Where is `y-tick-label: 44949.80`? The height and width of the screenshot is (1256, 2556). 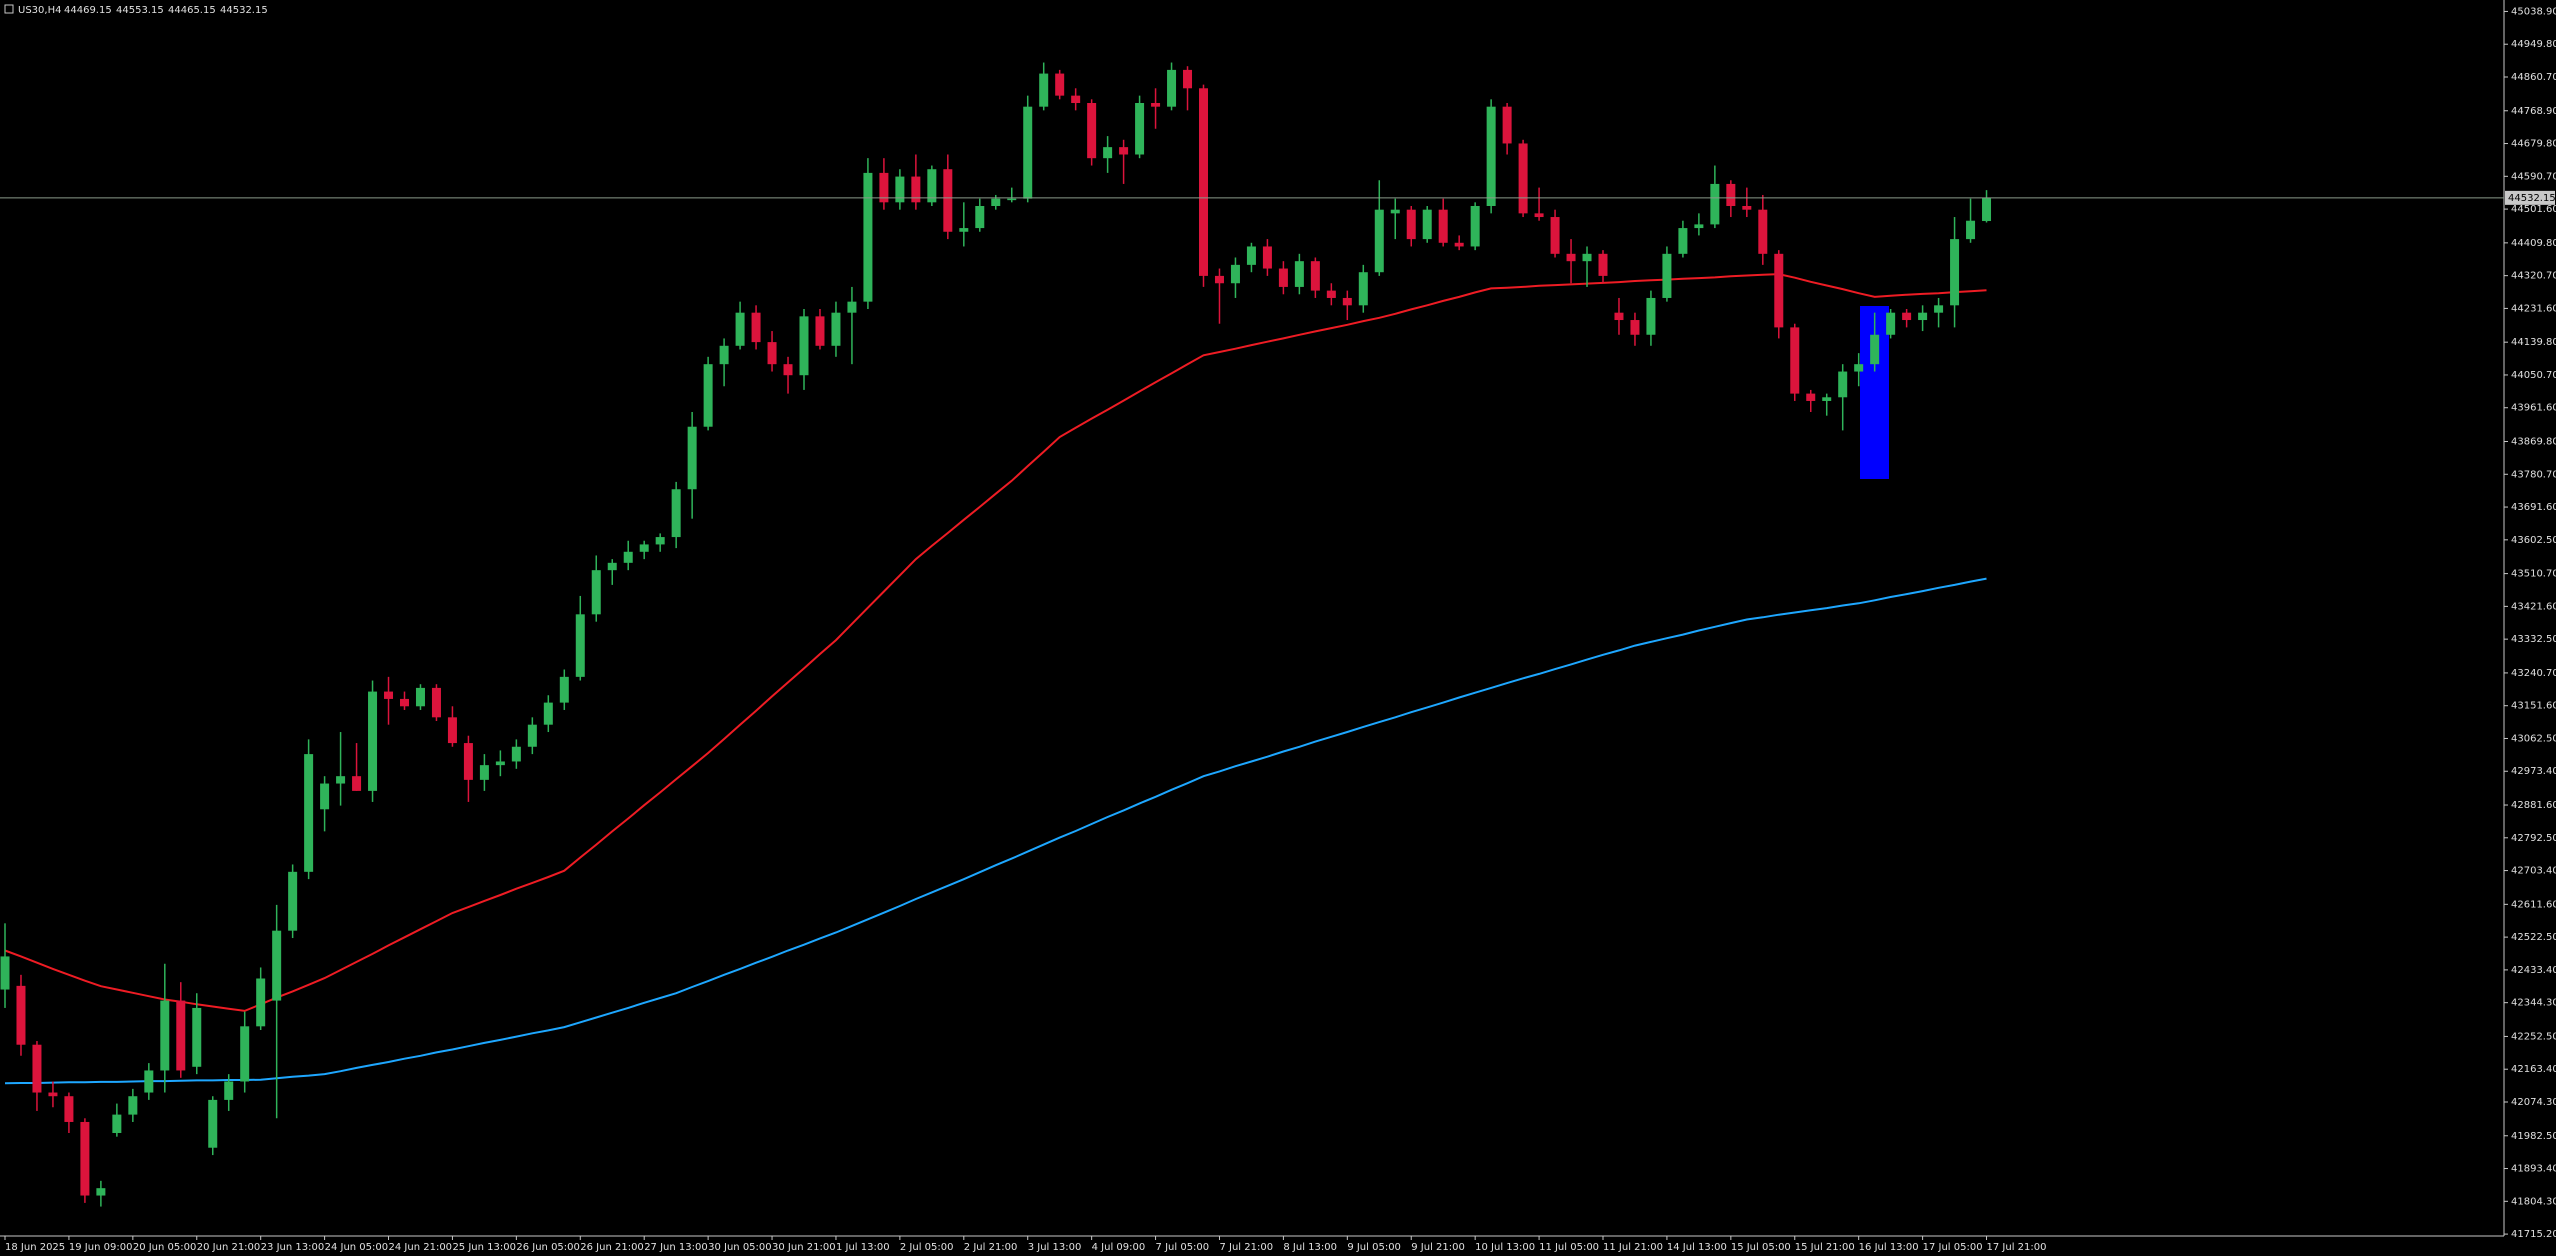
y-tick-label: 44949.80 is located at coordinates (2533, 44).